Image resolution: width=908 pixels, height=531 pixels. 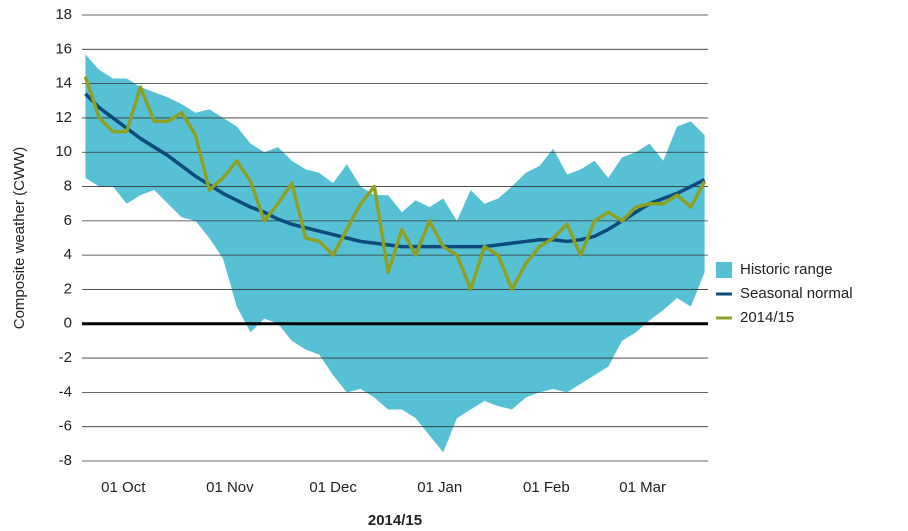 What do you see at coordinates (65, 357) in the screenshot?
I see `y-tick-label: -2` at bounding box center [65, 357].